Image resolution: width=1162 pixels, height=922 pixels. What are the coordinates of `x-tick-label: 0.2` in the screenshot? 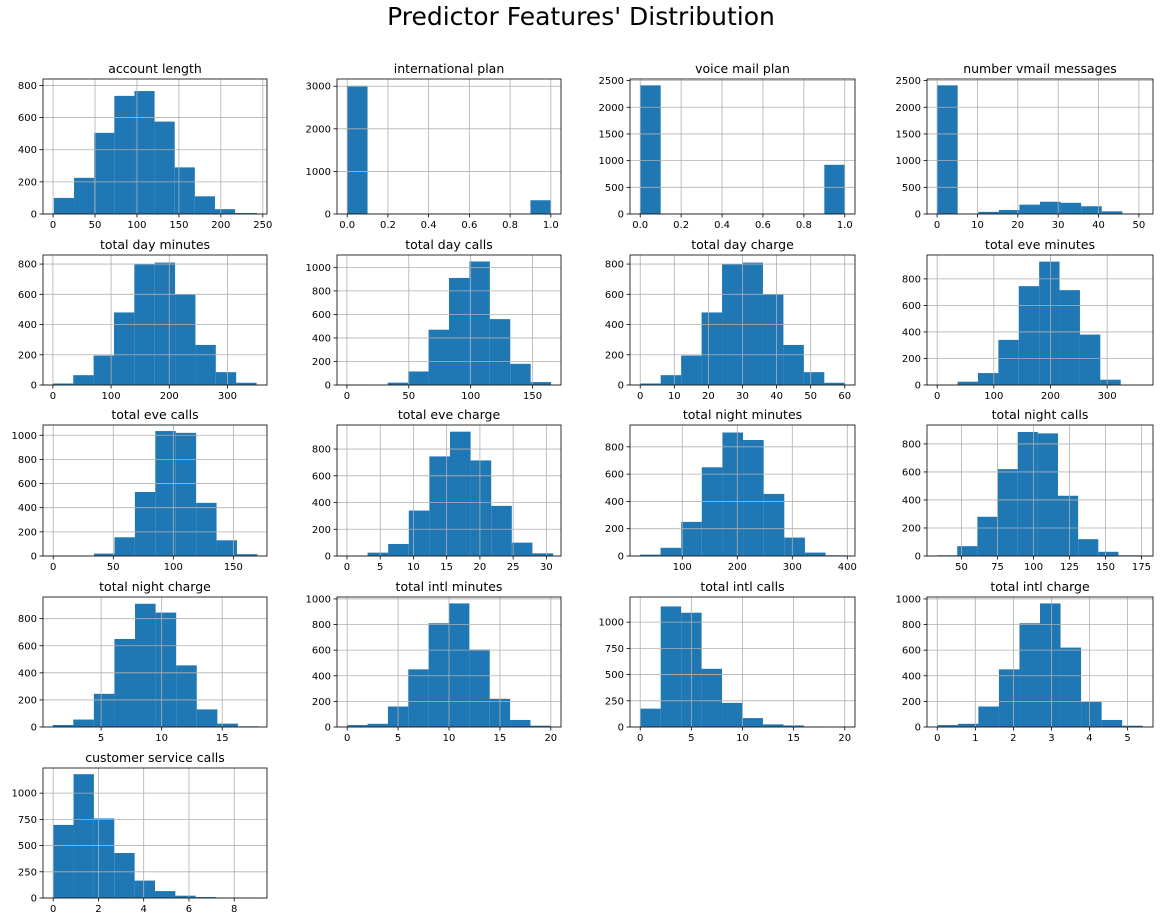 It's located at (388, 225).